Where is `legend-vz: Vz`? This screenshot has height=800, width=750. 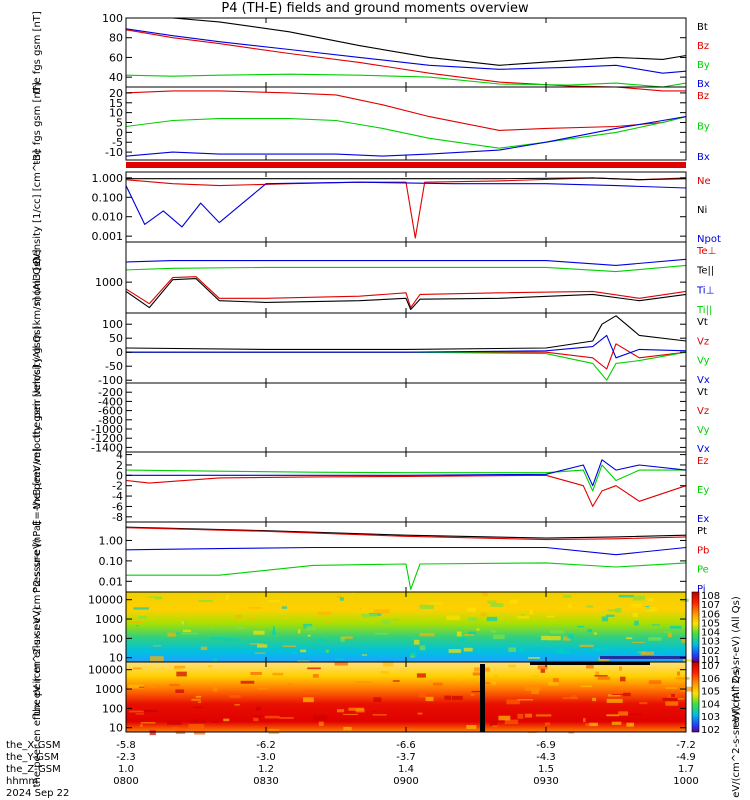
legend-vz: Vz is located at coordinates (703, 411).